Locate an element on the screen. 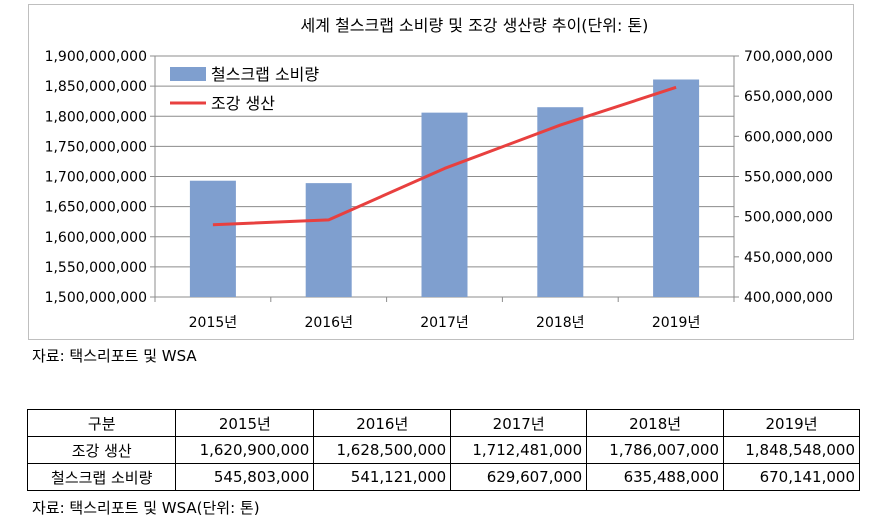 Image resolution: width=881 pixels, height=529 pixels. table-source-note: 자료: 택스리포트 및 WSA(단위: 톤) is located at coordinates (146, 508).